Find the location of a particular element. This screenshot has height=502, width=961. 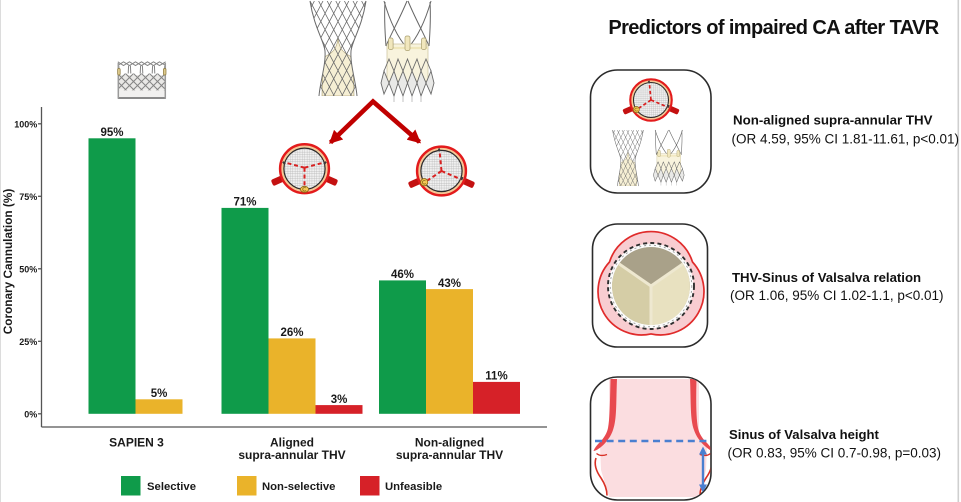

svg-text:(OR 4.59, 95% CI 1.81-11.61, p: (OR 4.59, 95% CI 1.81-11.61, p<0.01) is located at coordinates (846, 139).